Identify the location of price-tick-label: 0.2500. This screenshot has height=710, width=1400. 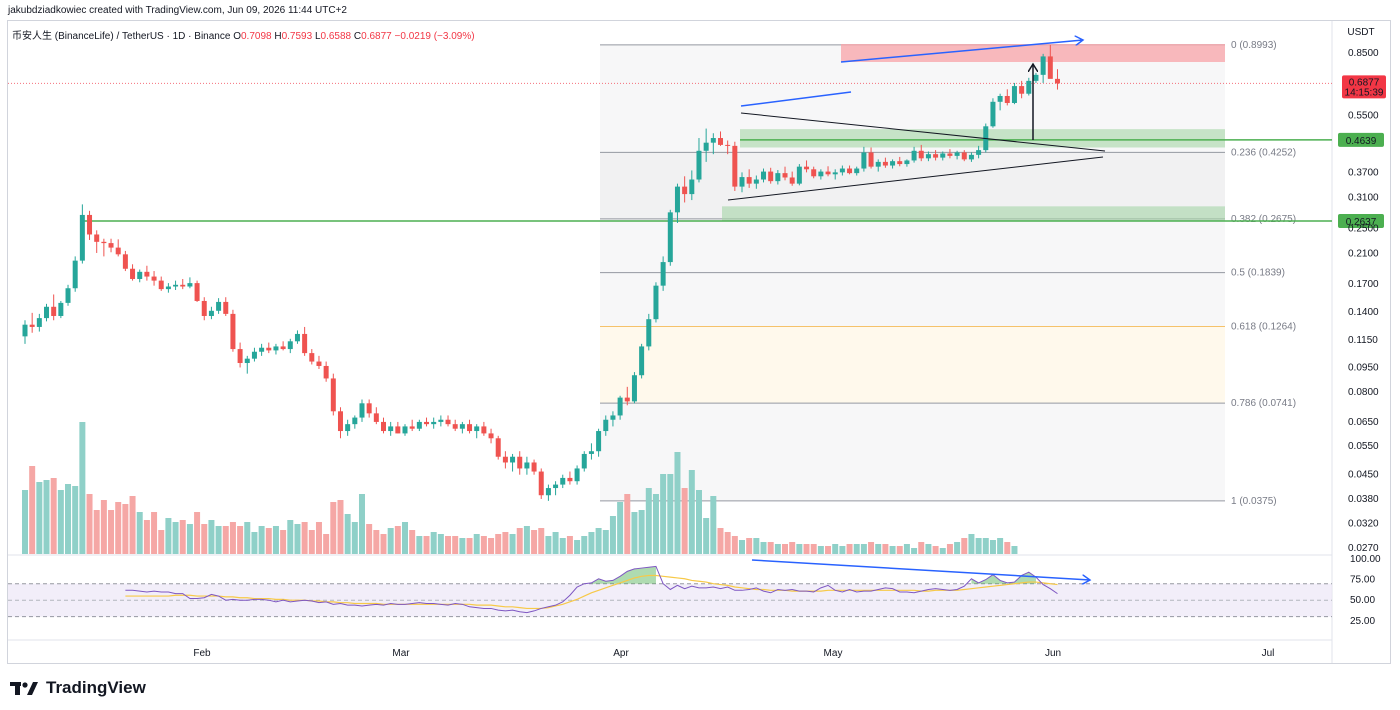
(1363, 229).